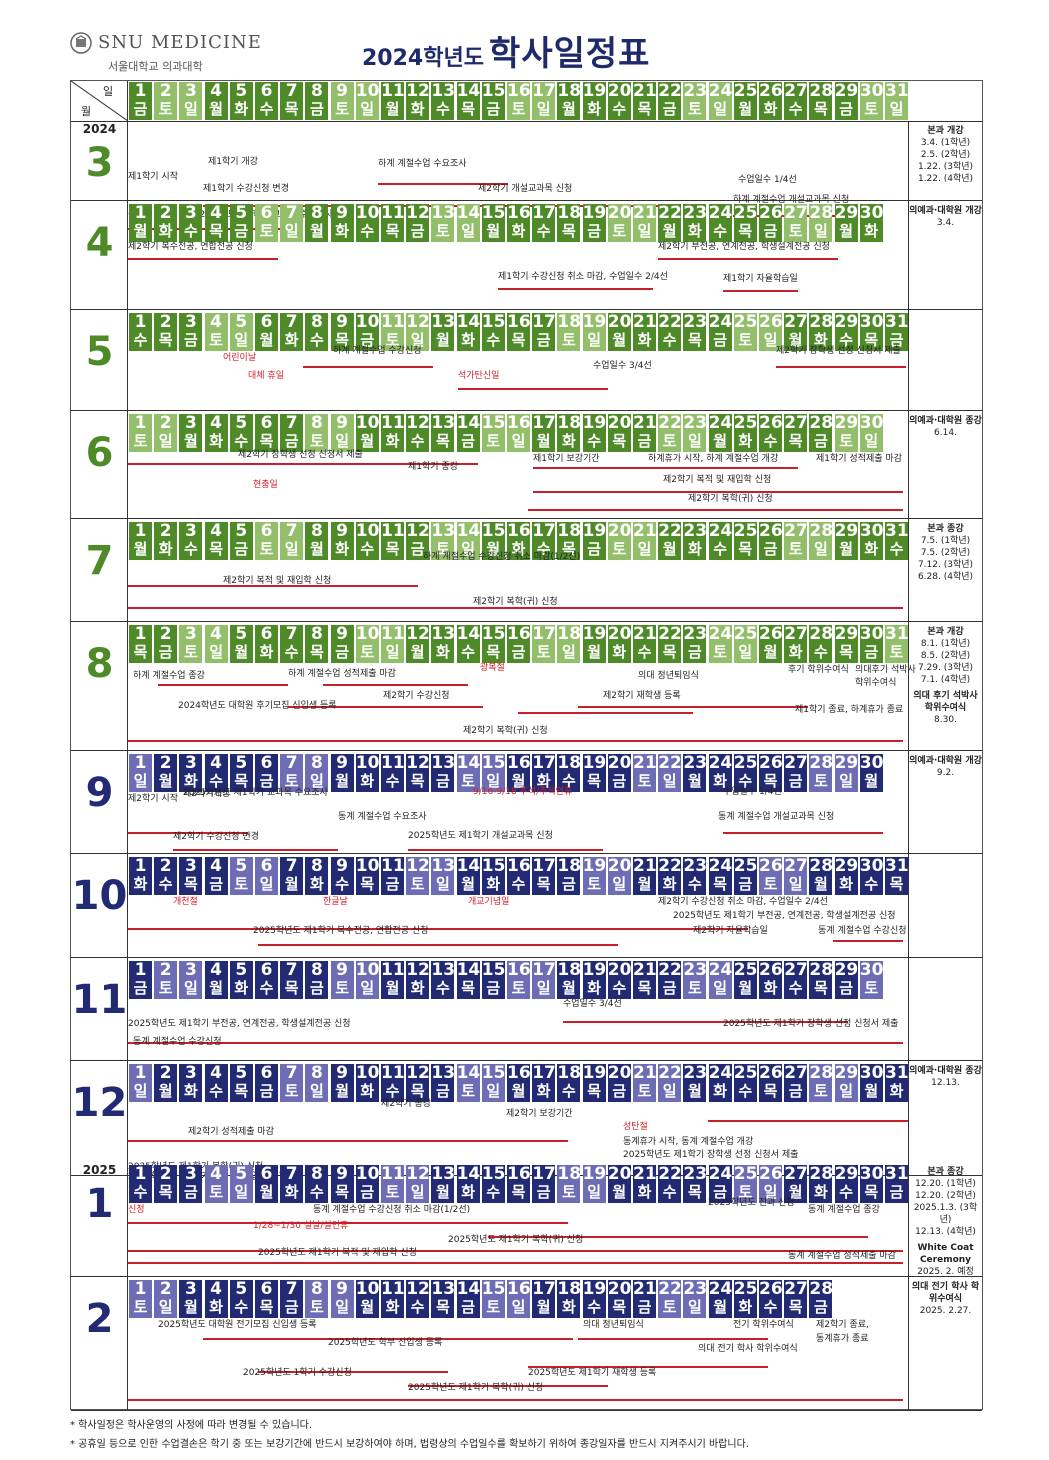 The image size is (1049, 1460). What do you see at coordinates (241, 423) in the screenshot?
I see `day-number: 5` at bounding box center [241, 423].